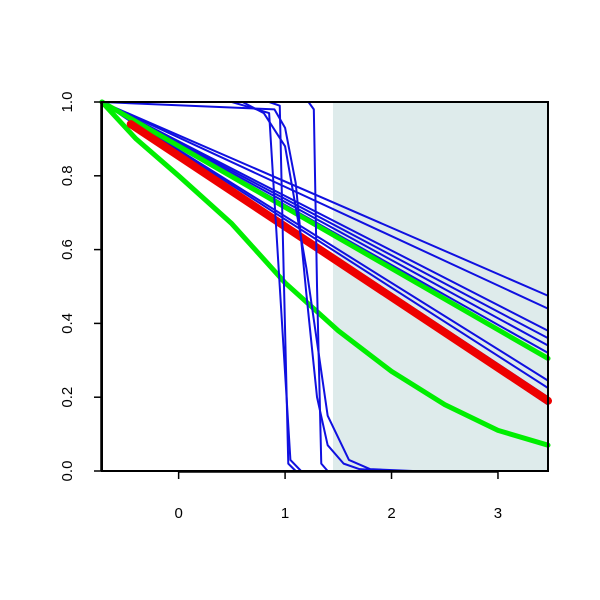 This screenshot has height=600, width=600. I want to click on x-tick-label: 1, so click(285, 513).